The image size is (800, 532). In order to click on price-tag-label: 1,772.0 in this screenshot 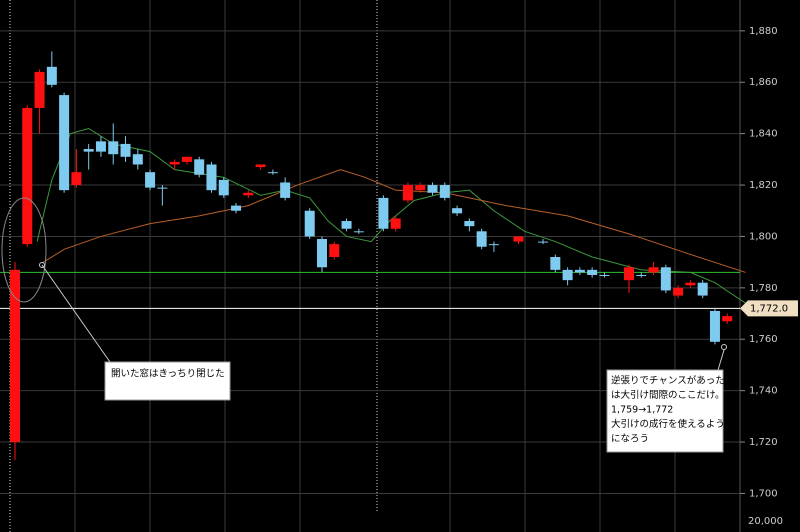, I will do `click(769, 308)`.